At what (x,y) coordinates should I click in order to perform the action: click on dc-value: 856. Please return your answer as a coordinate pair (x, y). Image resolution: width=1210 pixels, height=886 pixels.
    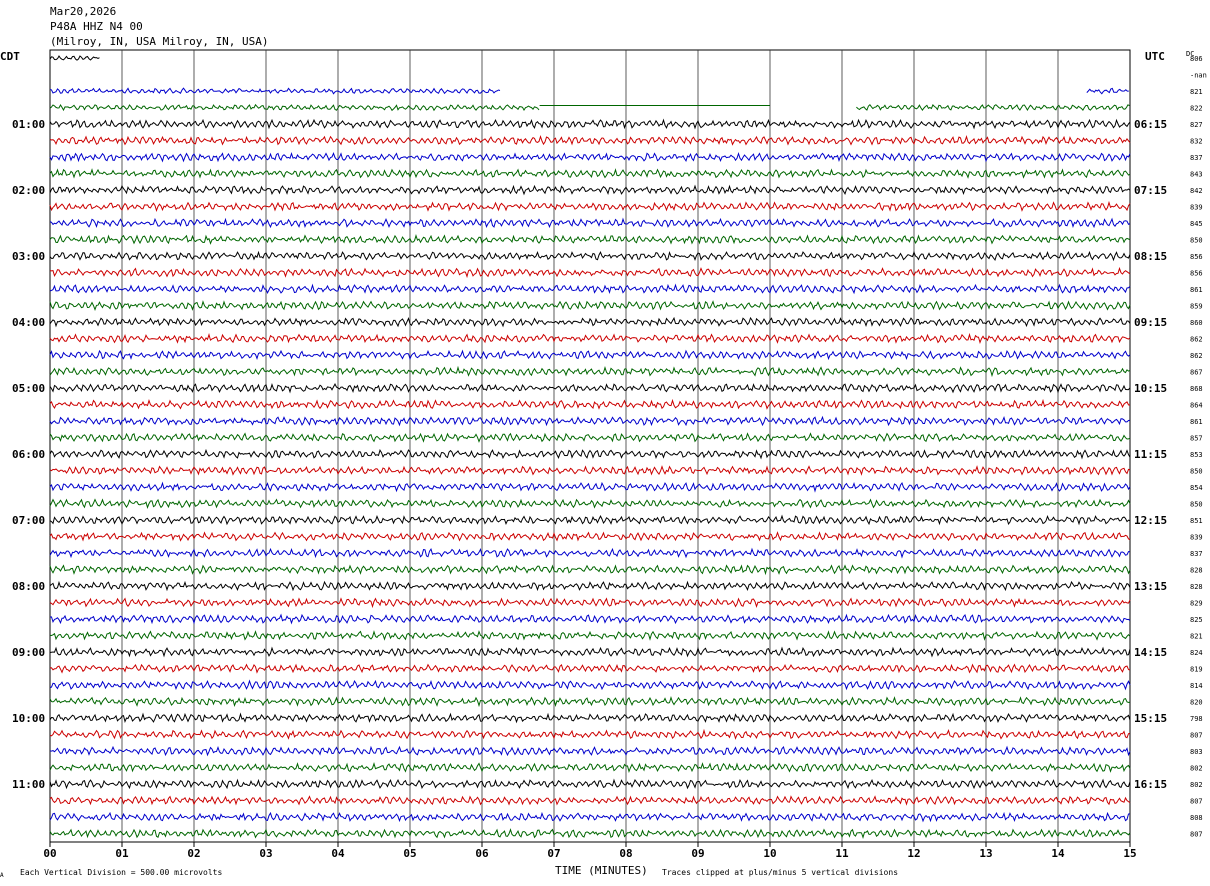
    Looking at the image, I should click on (1196, 274).